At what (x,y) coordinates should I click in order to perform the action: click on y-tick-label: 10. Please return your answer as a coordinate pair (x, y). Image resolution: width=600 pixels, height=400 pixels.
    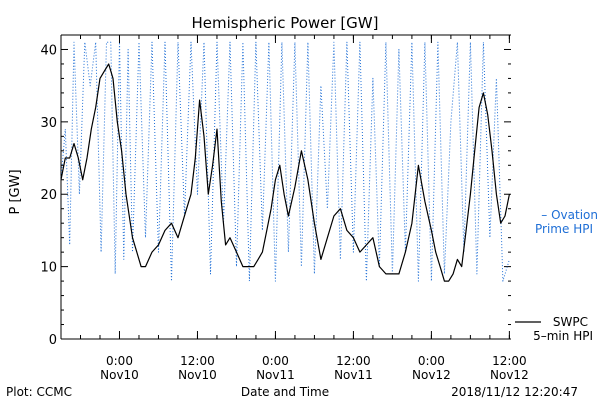
    Looking at the image, I should click on (48, 268).